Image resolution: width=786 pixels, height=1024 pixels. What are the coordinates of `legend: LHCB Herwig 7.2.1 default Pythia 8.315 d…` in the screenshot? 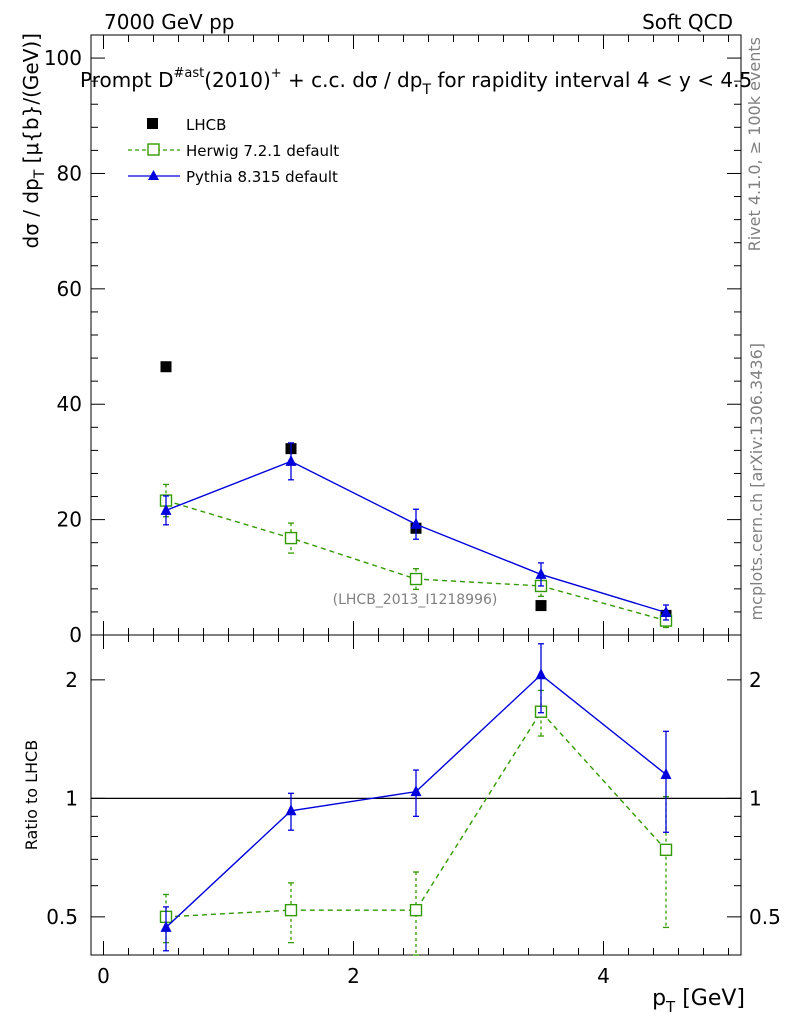 It's located at (233, 151).